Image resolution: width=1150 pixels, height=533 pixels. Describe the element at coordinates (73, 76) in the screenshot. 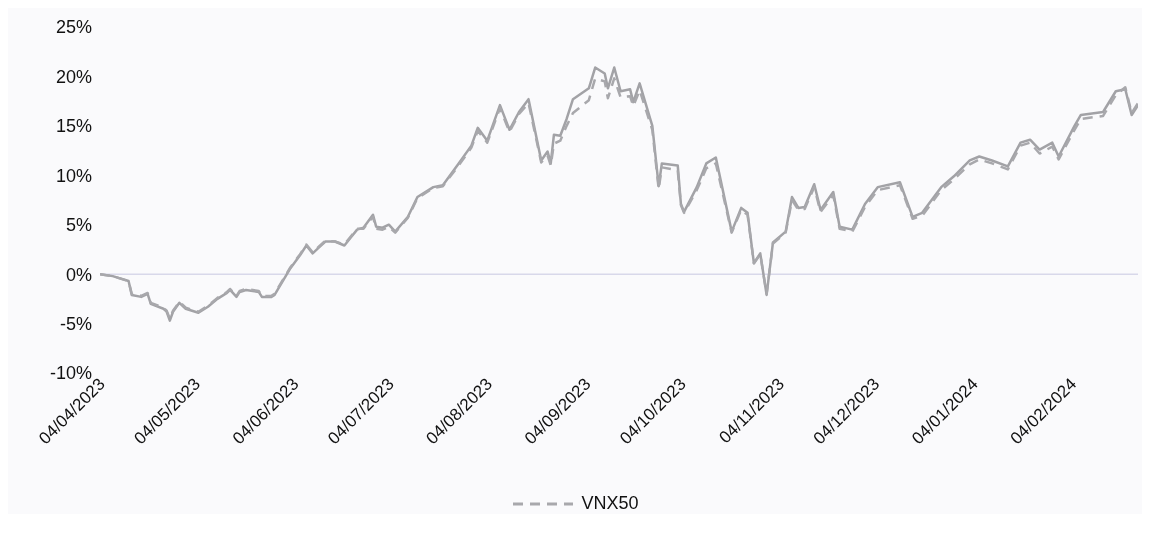

I see `y-tick-label: 20%` at that location.